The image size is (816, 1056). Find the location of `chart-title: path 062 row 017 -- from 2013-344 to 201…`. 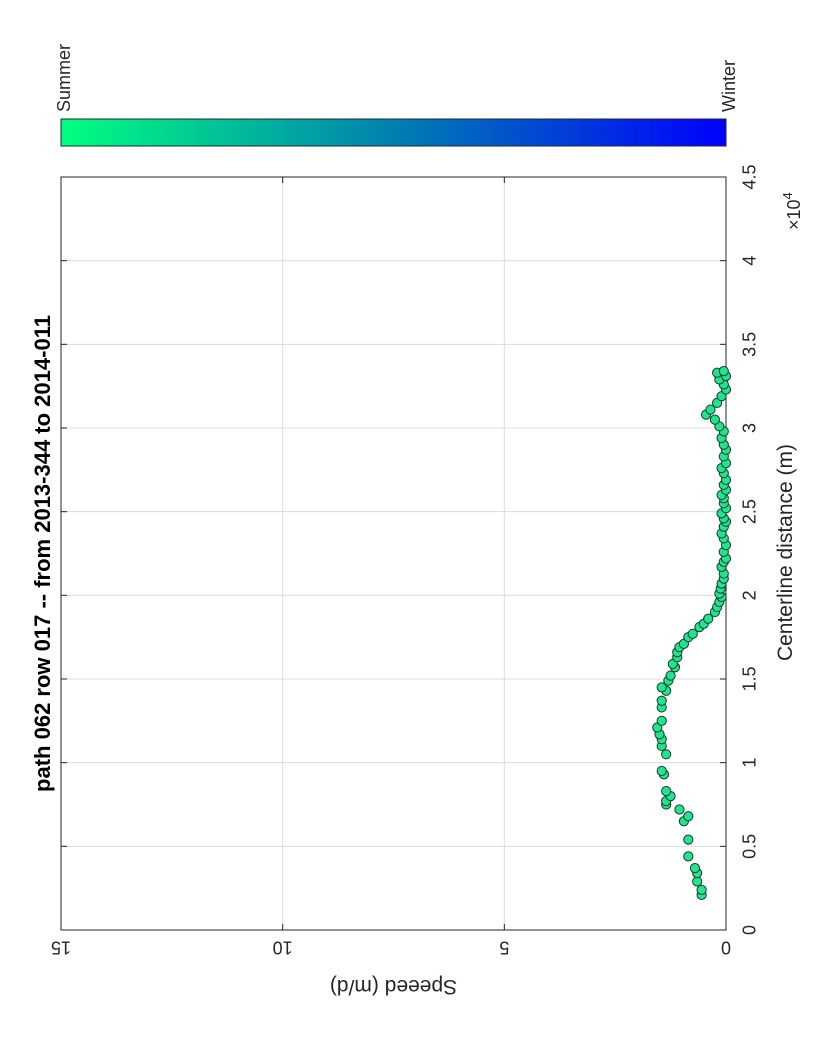

chart-title: path 062 row 017 -- from 2013-344 to 201… is located at coordinates (42, 553).